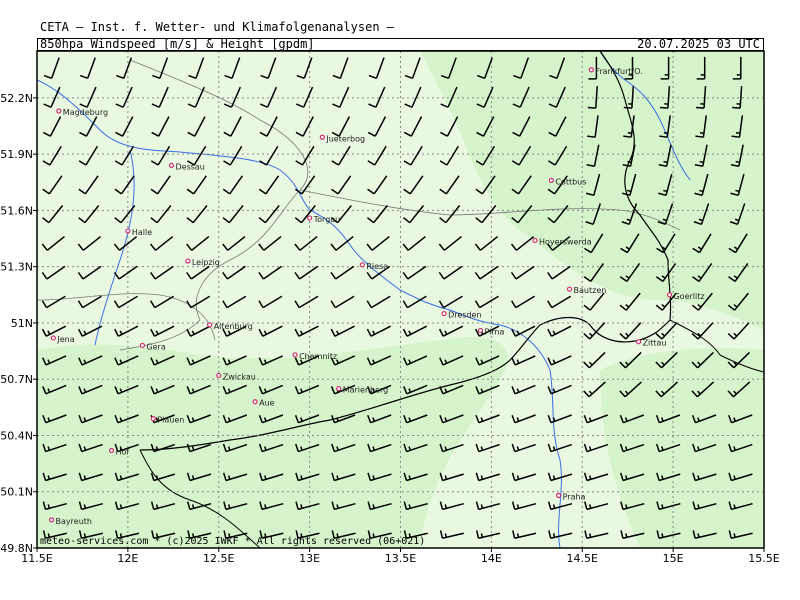 This screenshot has height=600, width=800. What do you see at coordinates (127, 558) in the screenshot?
I see `lon-tick-label: 12E` at bounding box center [127, 558].